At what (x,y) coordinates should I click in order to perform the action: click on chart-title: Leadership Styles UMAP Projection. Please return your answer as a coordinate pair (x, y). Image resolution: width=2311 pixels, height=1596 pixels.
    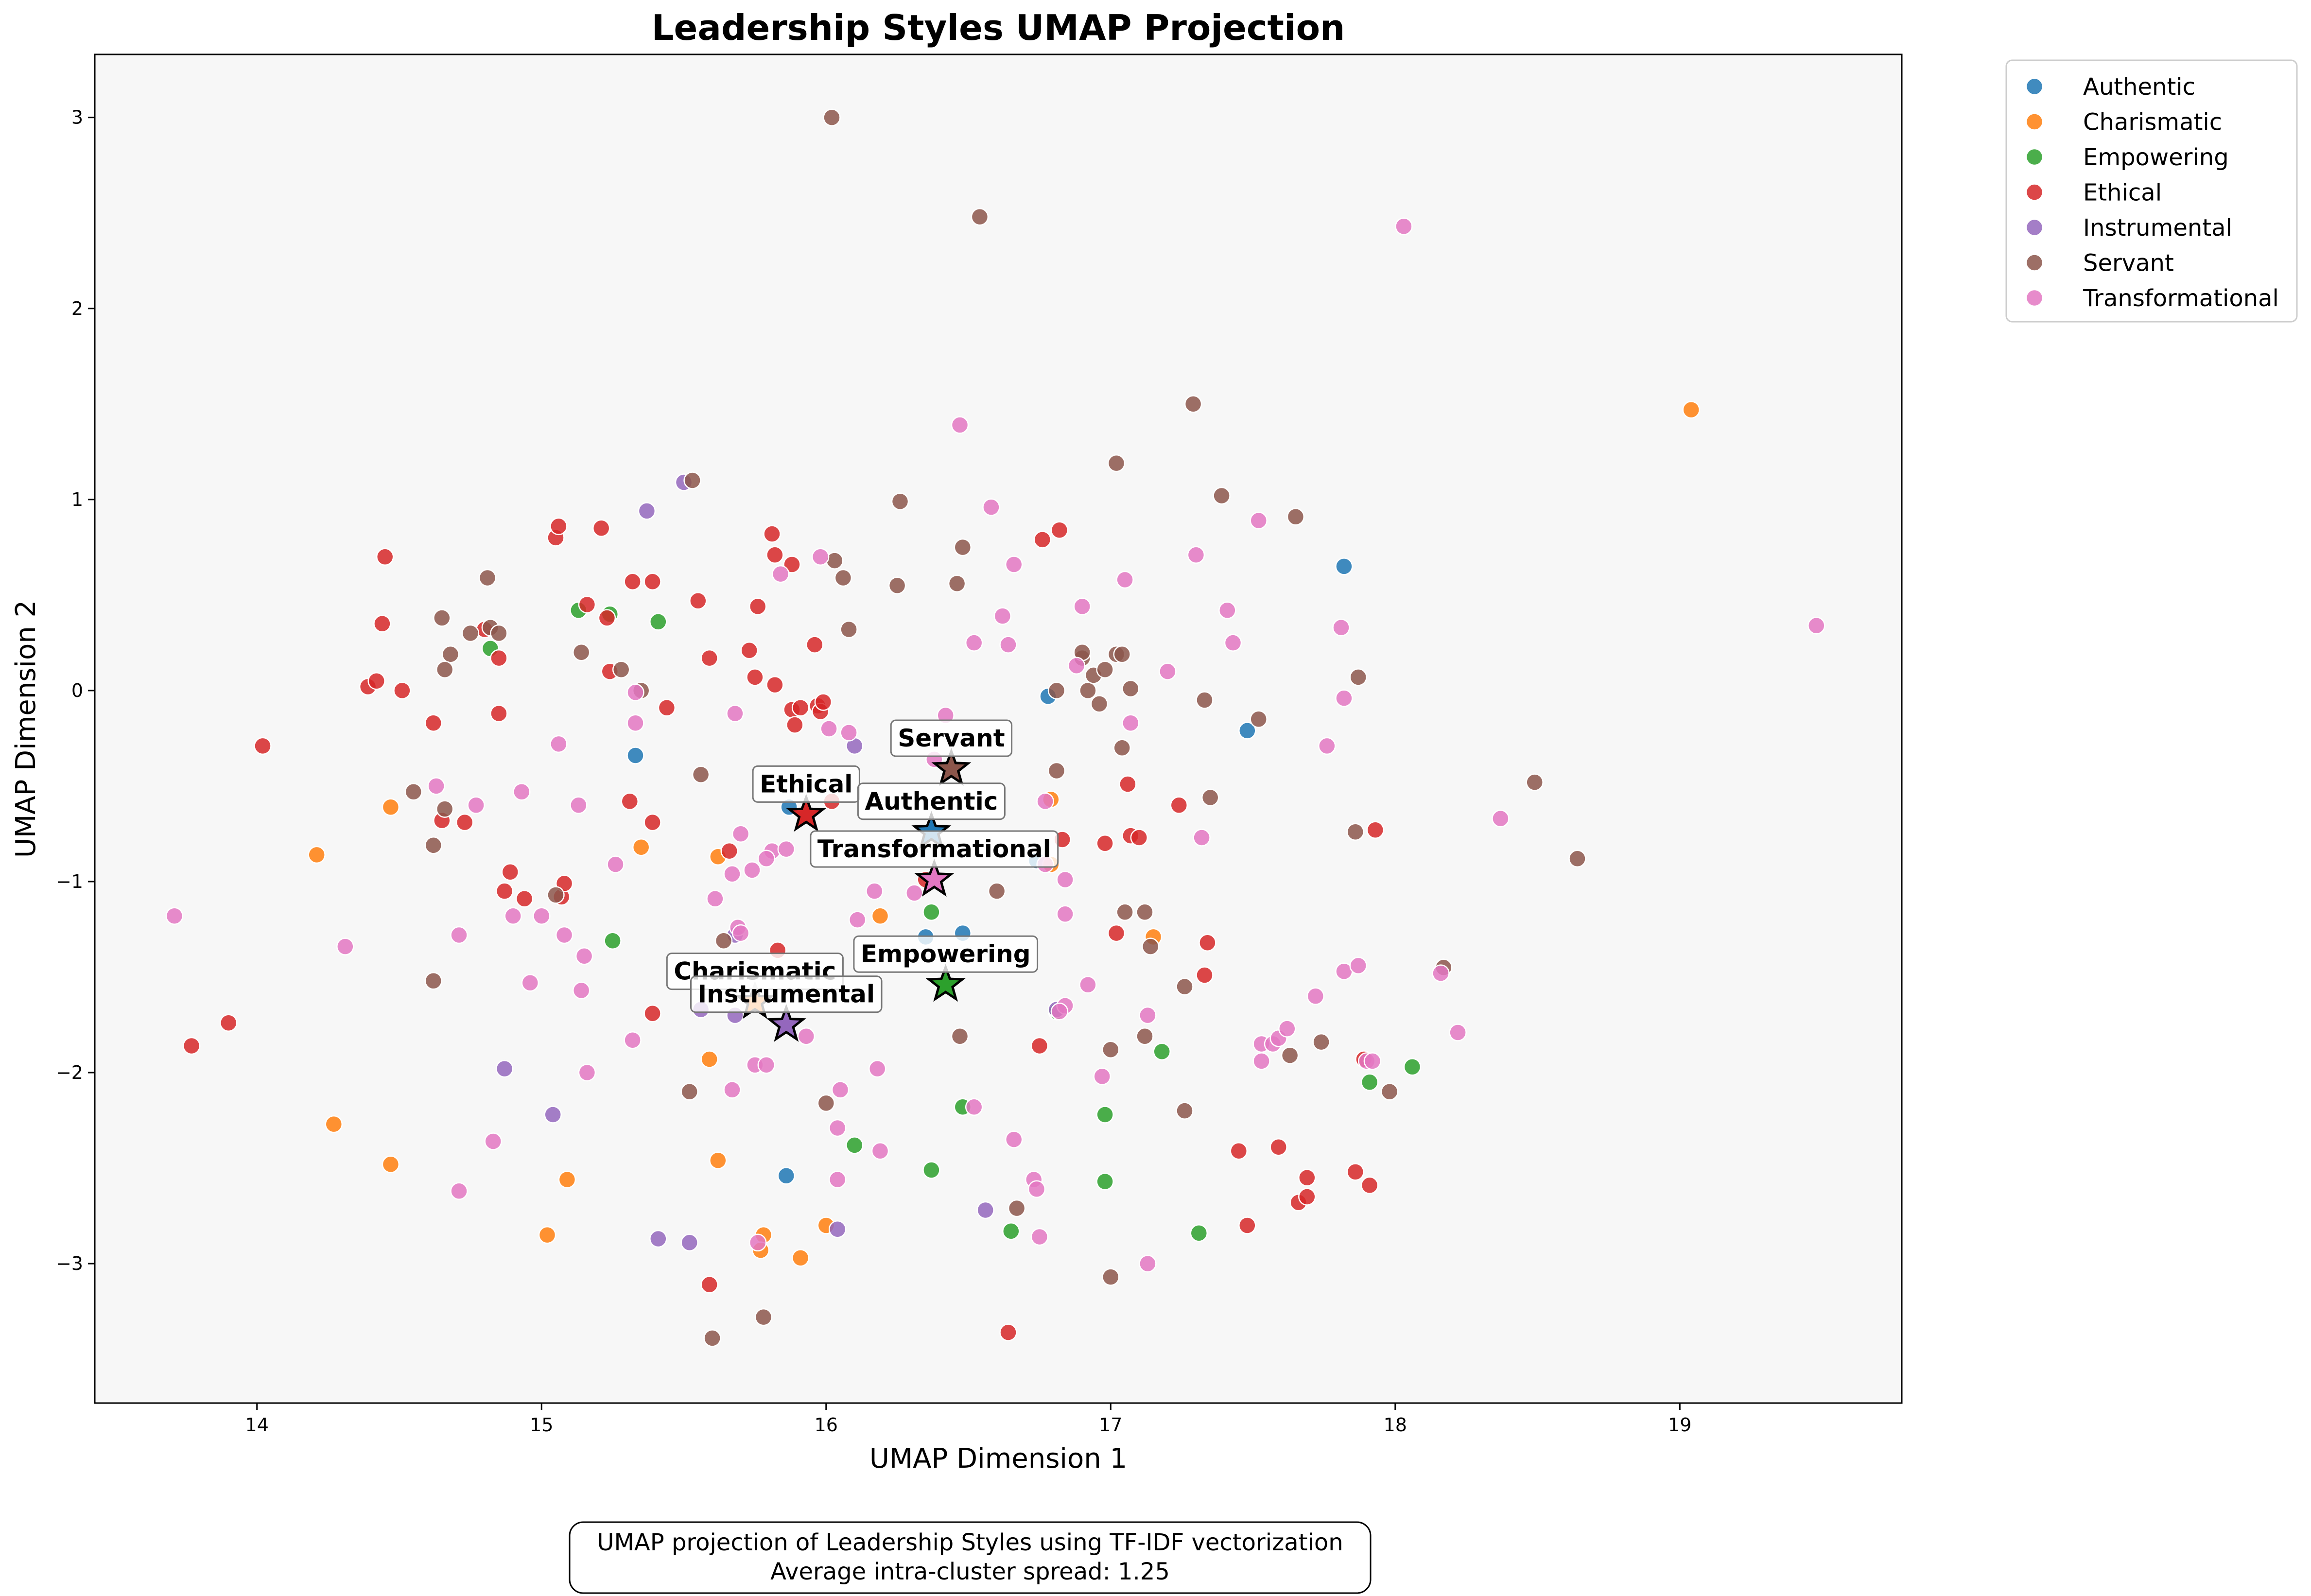
    Looking at the image, I should click on (999, 27).